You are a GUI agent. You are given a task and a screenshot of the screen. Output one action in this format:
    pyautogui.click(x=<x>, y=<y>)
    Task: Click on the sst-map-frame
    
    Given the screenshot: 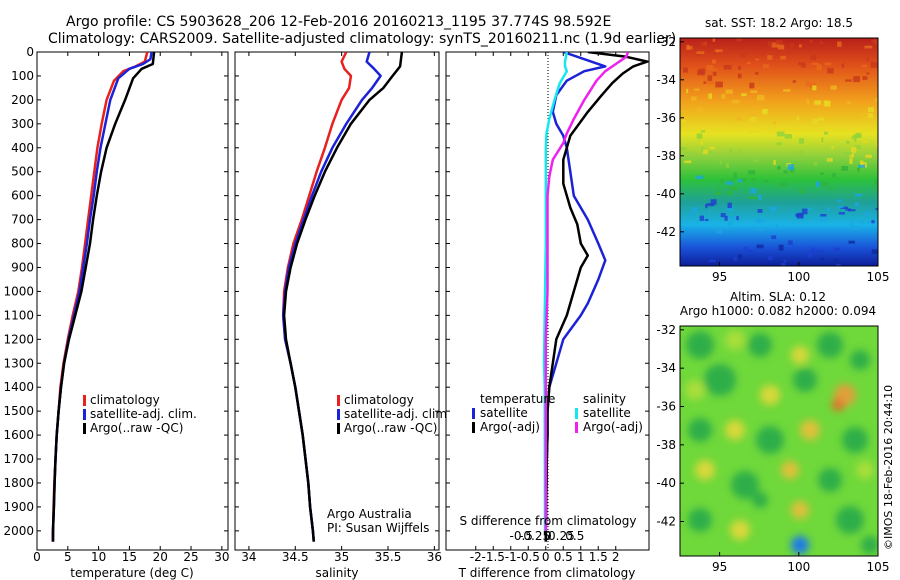 What is the action you would take?
    pyautogui.click(x=779, y=152)
    